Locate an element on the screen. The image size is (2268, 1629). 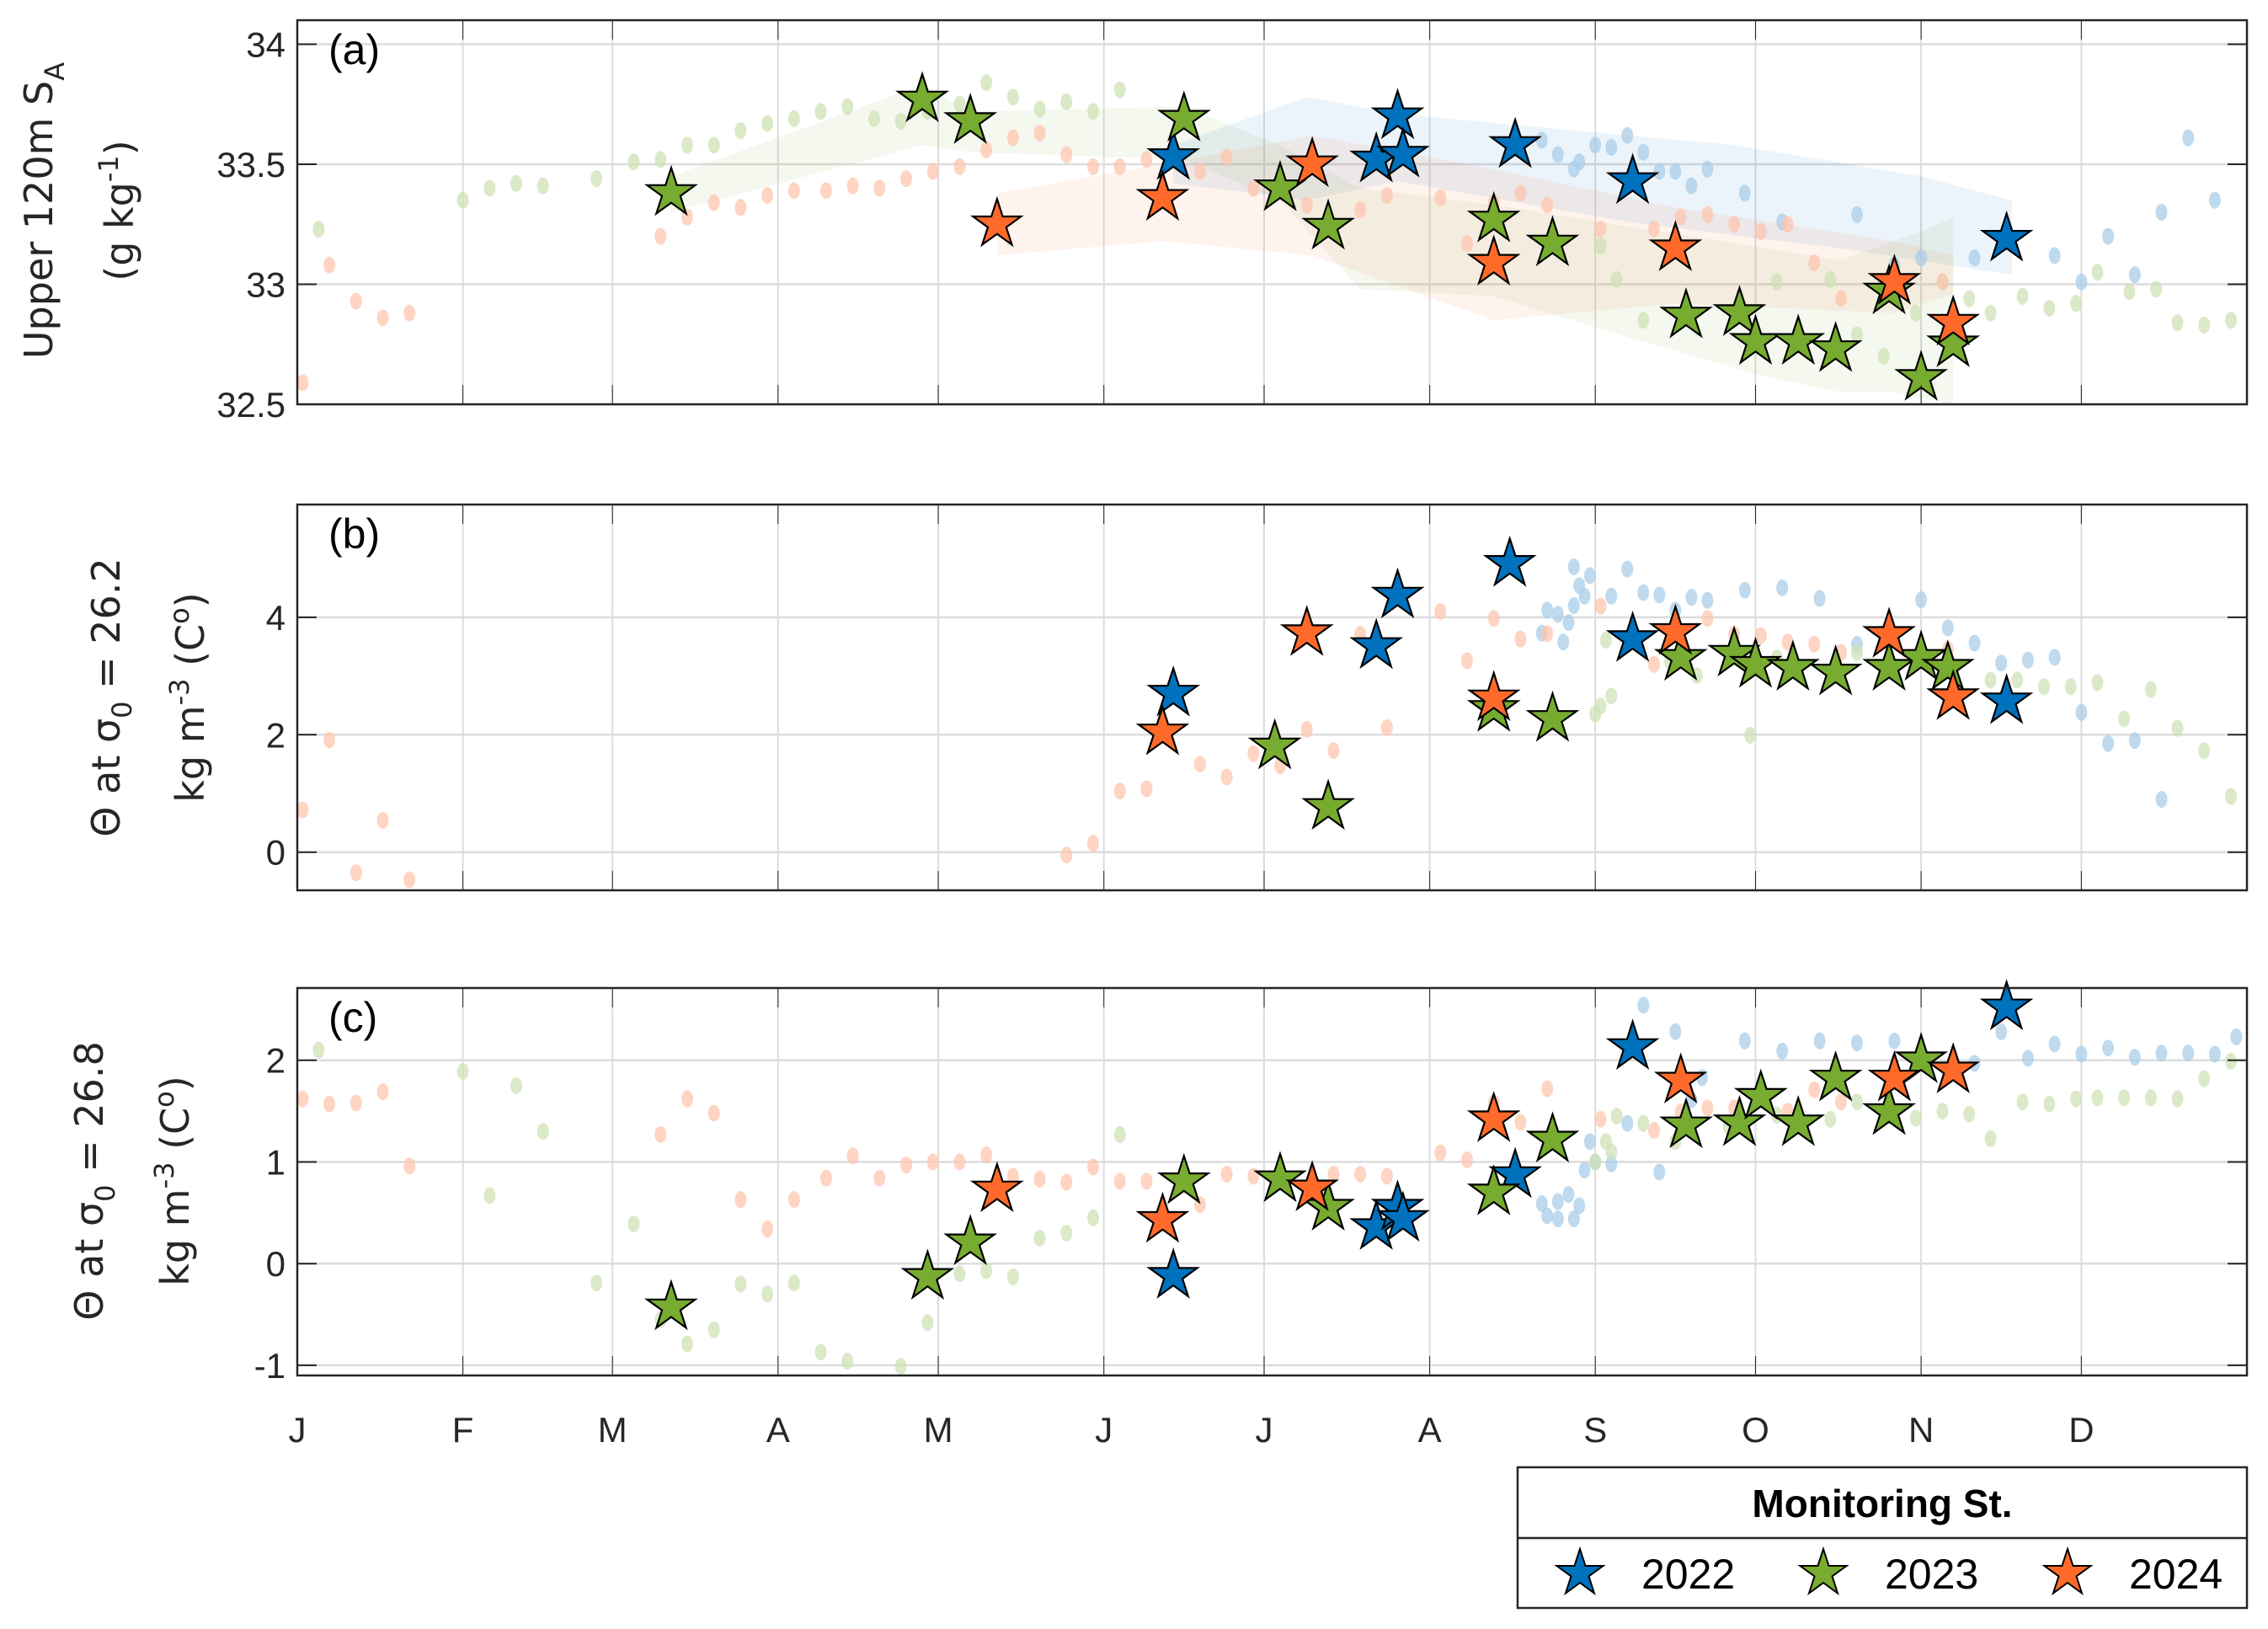
x-tick-label: M is located at coordinates (938, 1430).